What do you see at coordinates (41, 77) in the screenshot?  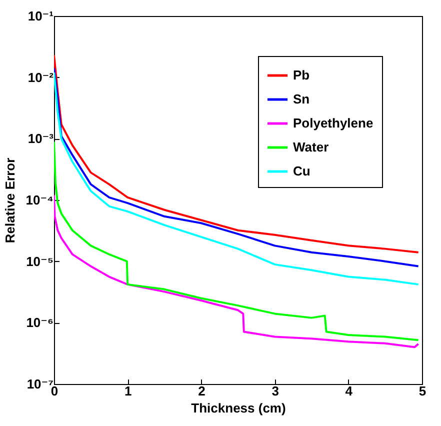 I see `y-tick-label: 10⁻²` at bounding box center [41, 77].